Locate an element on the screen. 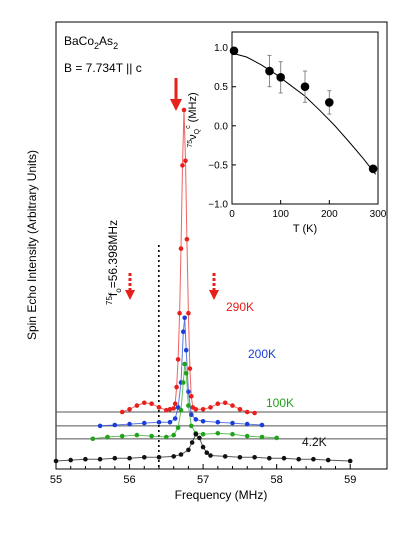 The image size is (415, 537). series-4.2K is located at coordinates (203, 447).